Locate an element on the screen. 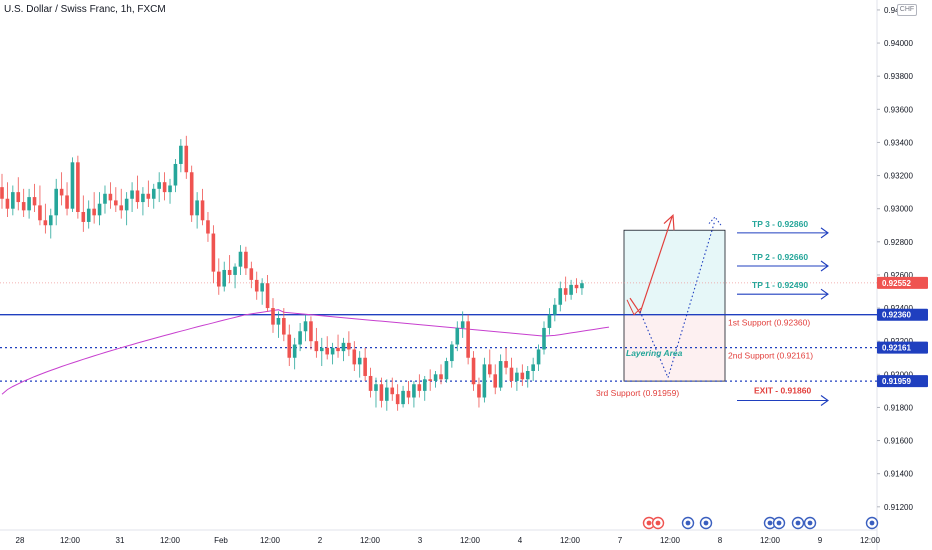 The height and width of the screenshot is (550, 932). price-tick-label: 0.92000 is located at coordinates (898, 374).